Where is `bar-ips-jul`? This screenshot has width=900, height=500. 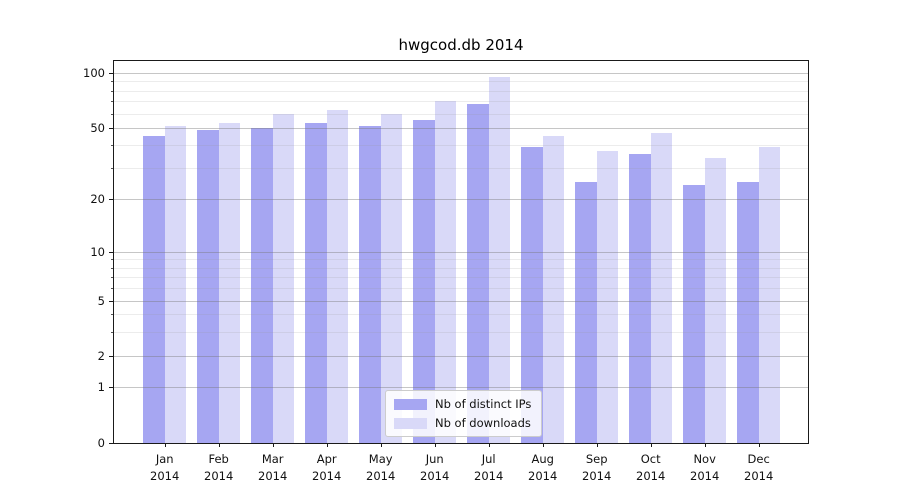 bar-ips-jul is located at coordinates (478, 273).